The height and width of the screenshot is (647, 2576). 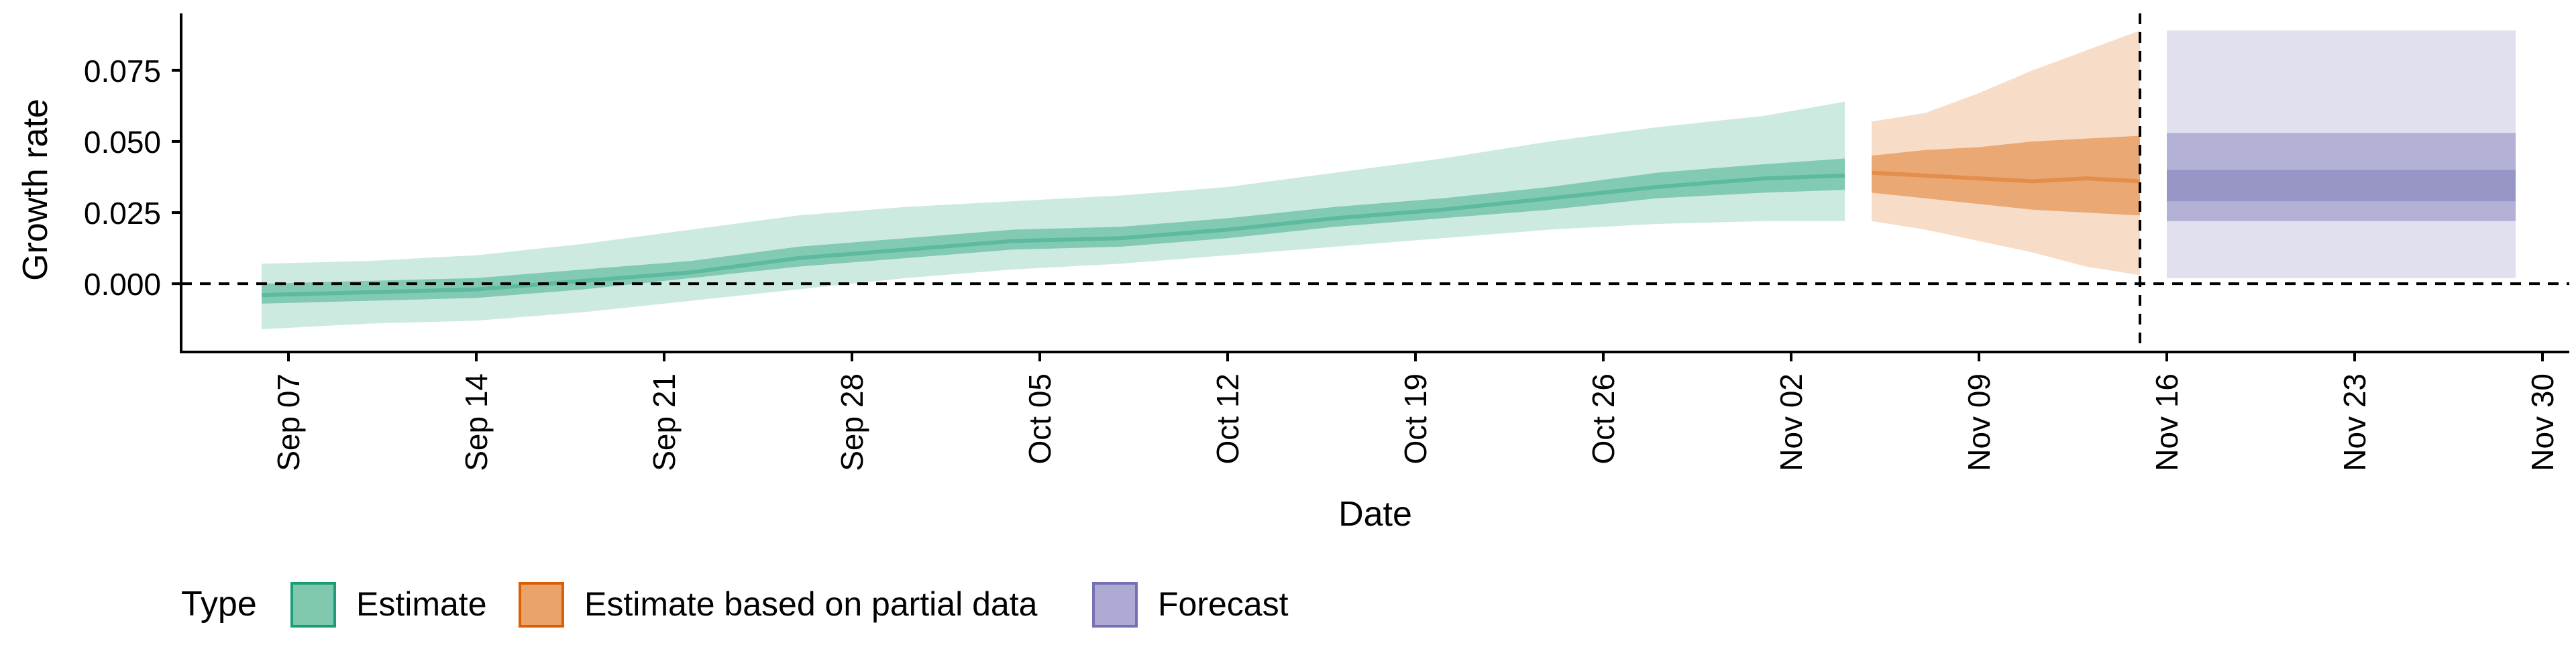 I want to click on estimate-median-line, so click(x=1053, y=236).